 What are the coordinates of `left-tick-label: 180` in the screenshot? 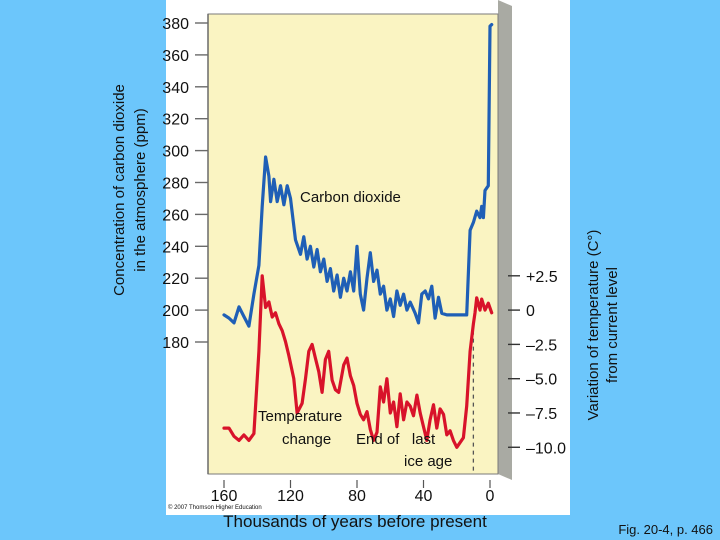 It's located at (175, 343).